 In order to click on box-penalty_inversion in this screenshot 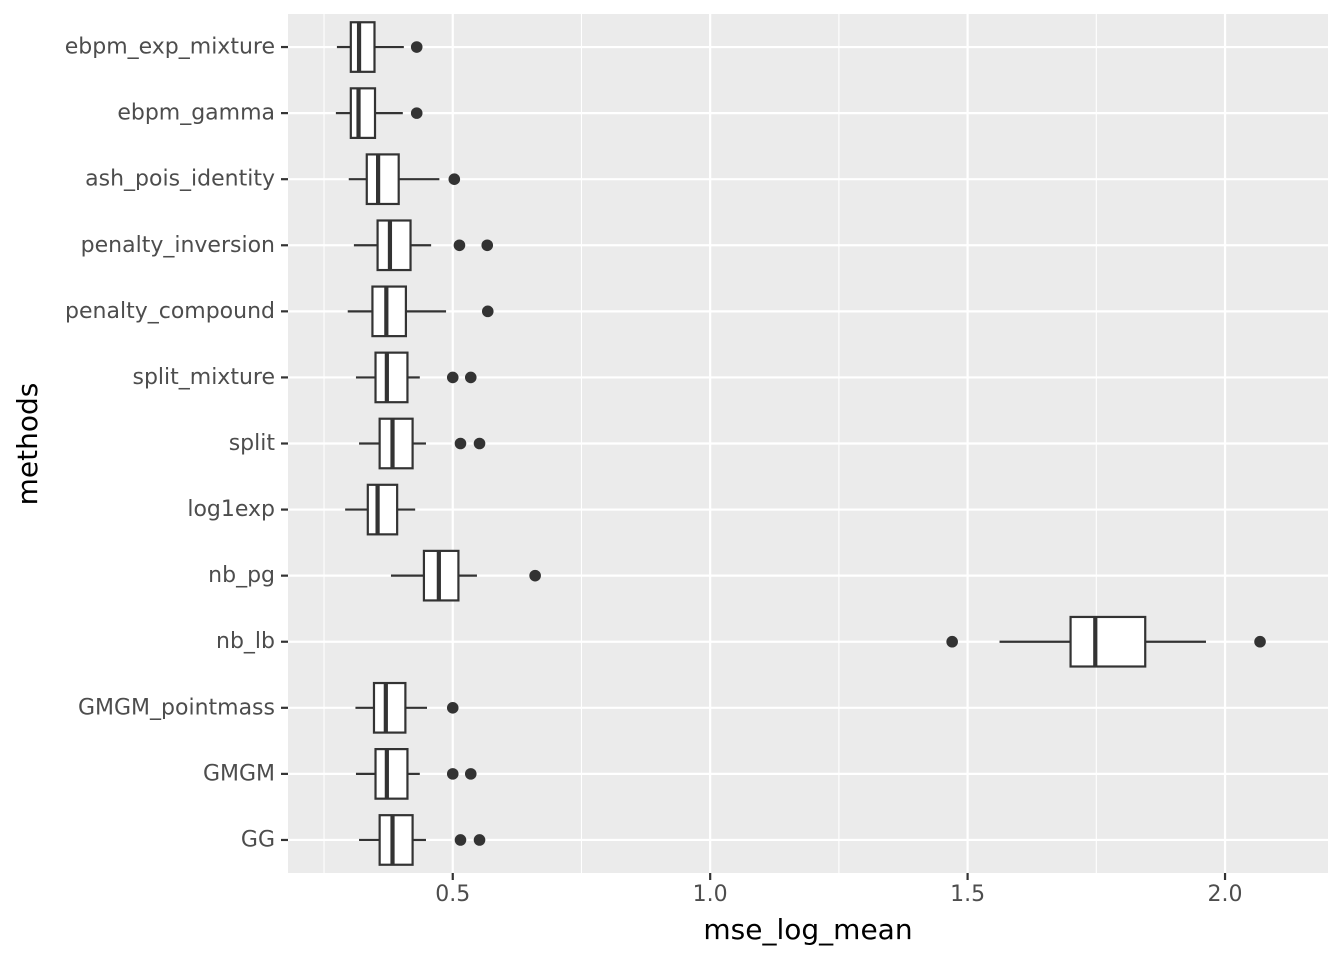, I will do `click(423, 245)`.